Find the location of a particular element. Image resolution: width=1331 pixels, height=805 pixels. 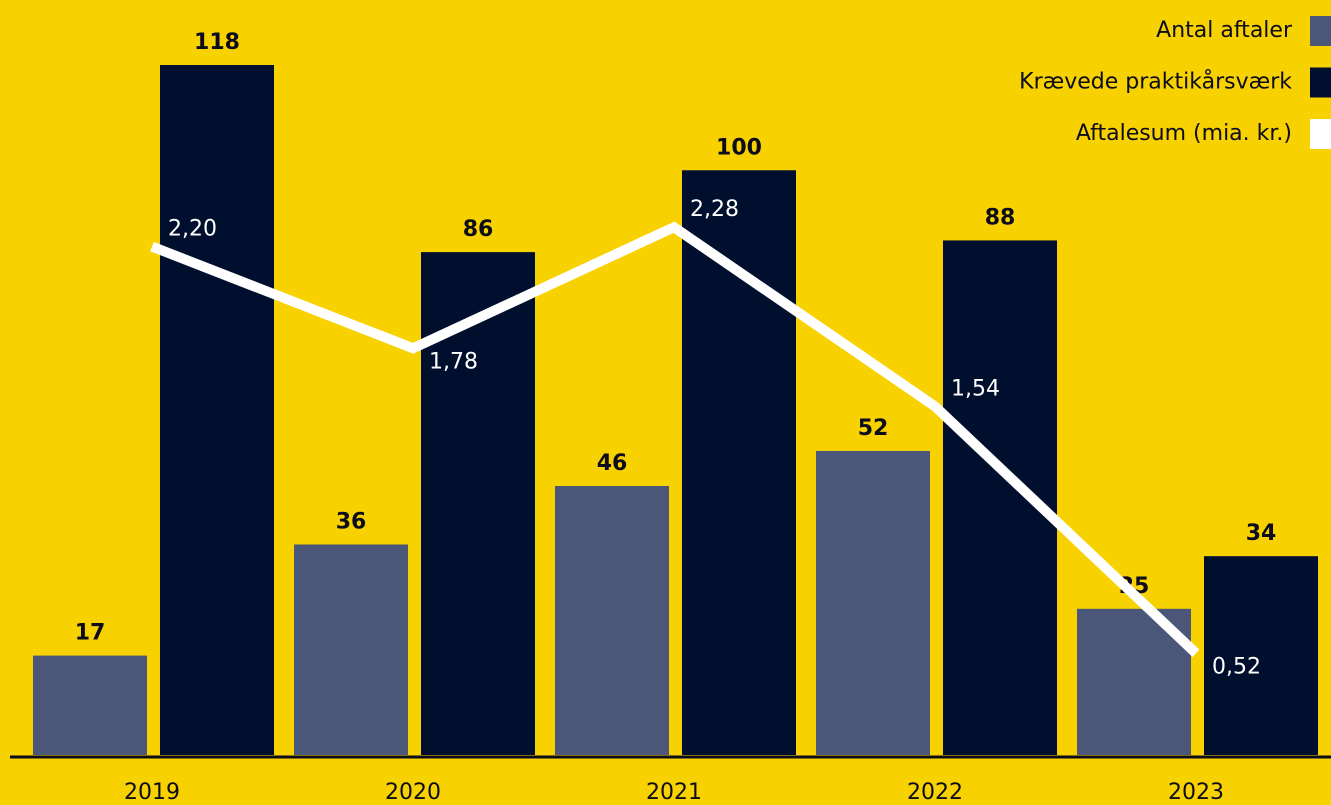

x-tick-label: 2020 is located at coordinates (413, 792).